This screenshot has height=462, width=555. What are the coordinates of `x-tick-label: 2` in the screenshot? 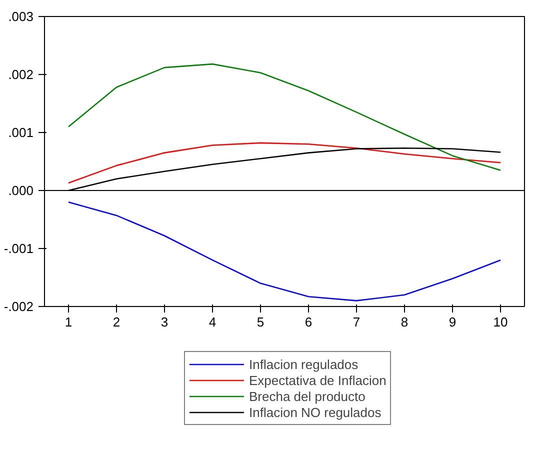 It's located at (116, 322).